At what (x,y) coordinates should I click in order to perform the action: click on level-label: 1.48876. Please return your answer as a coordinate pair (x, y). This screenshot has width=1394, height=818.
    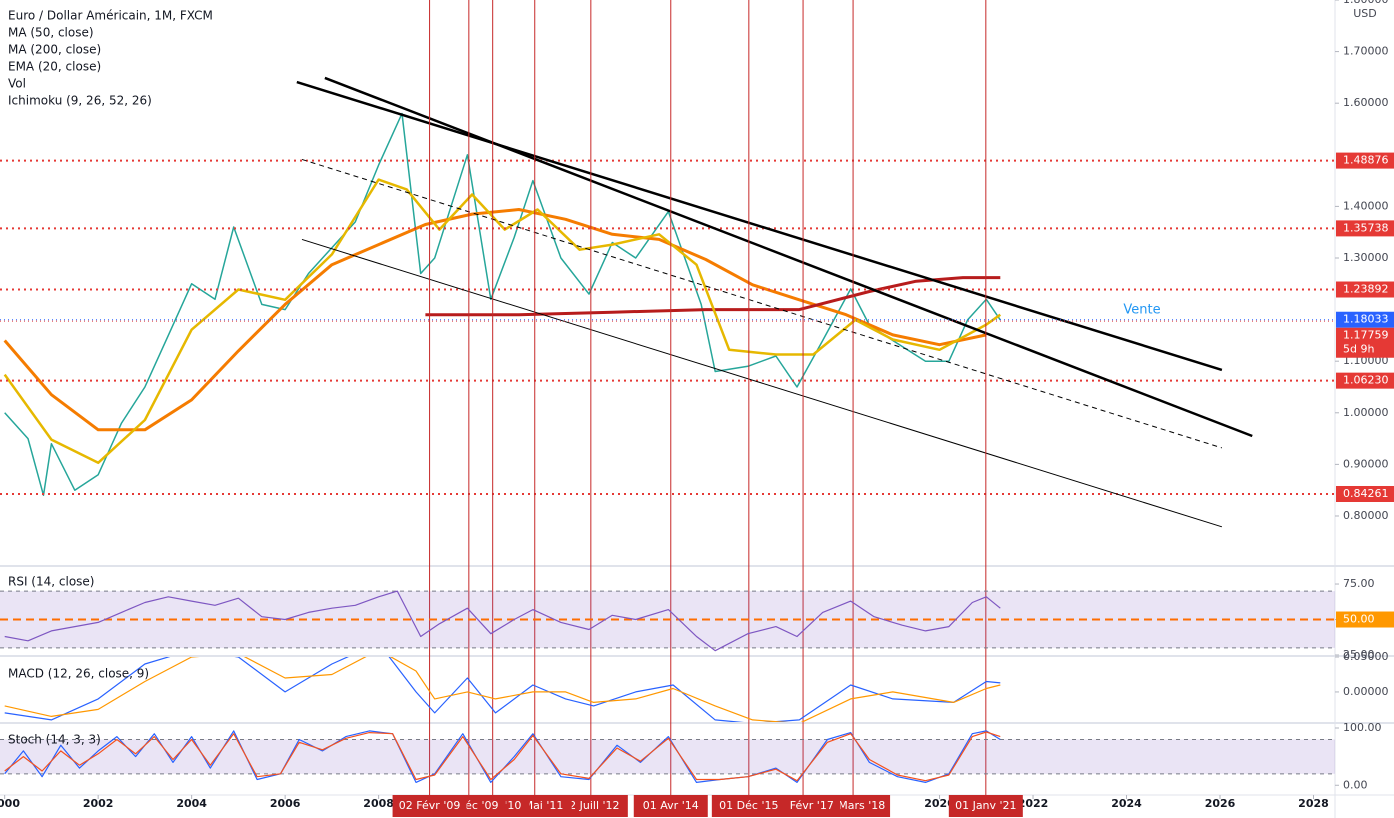
    Looking at the image, I should click on (1366, 160).